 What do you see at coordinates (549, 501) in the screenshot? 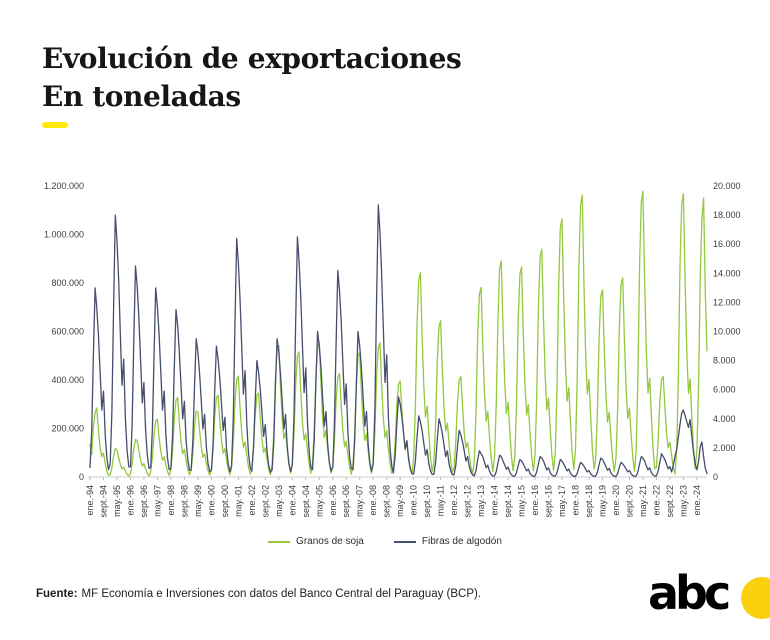
I see `x-tick-label: sept.-16` at bounding box center [549, 501].